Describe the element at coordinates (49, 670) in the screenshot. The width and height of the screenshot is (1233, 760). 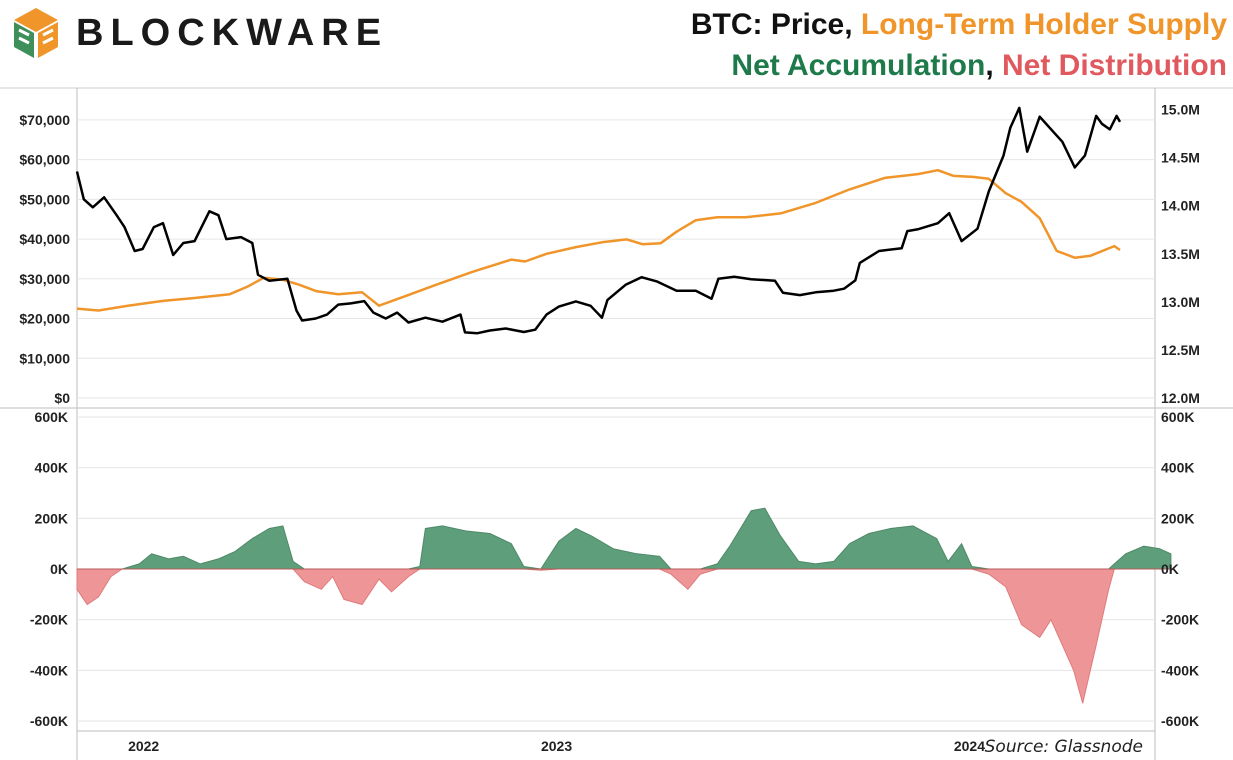
I see `flow-left-tick-label: -400K` at that location.